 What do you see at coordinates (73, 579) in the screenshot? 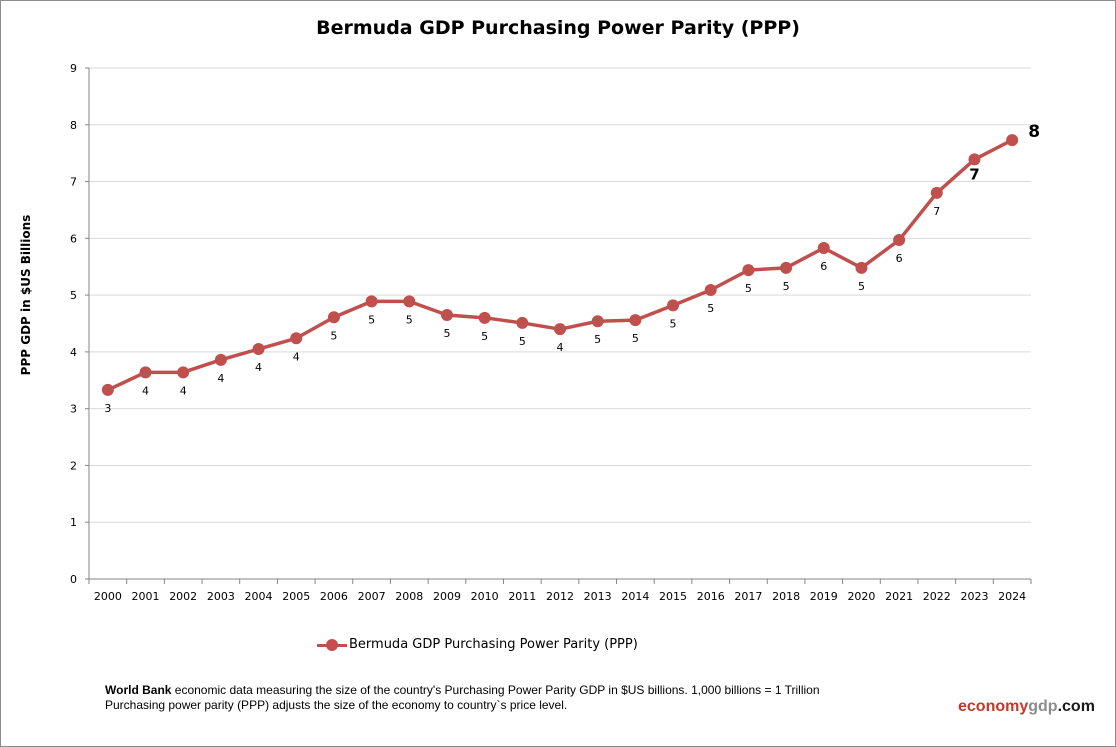
I see `y-tick-label: 0` at bounding box center [73, 579].